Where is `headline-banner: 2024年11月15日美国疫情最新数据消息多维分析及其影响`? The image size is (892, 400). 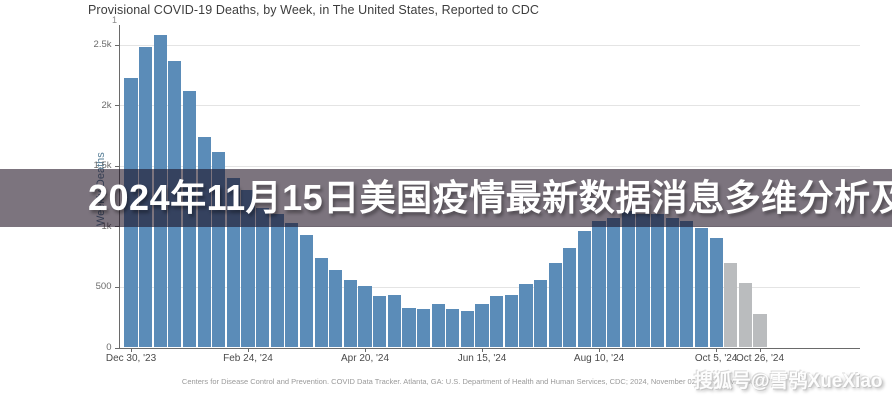 headline-banner: 2024年11月15日美国疫情最新数据消息多维分析及其影响 is located at coordinates (446, 198).